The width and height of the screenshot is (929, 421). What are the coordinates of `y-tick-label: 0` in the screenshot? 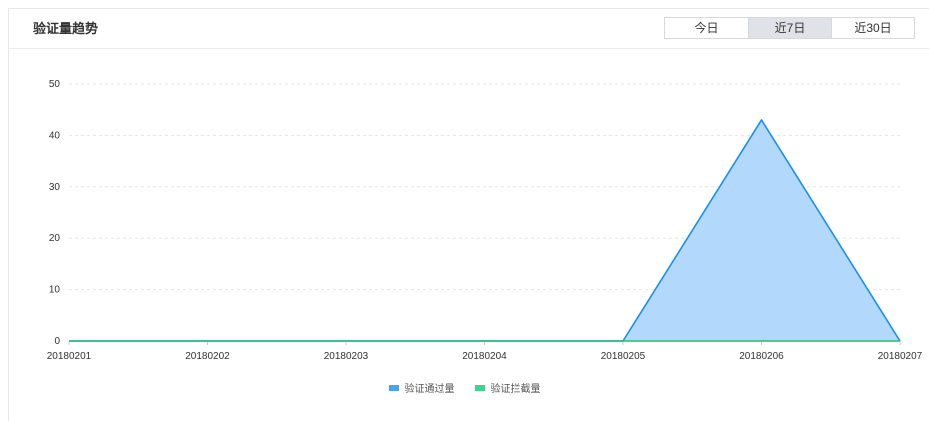 It's located at (57, 341).